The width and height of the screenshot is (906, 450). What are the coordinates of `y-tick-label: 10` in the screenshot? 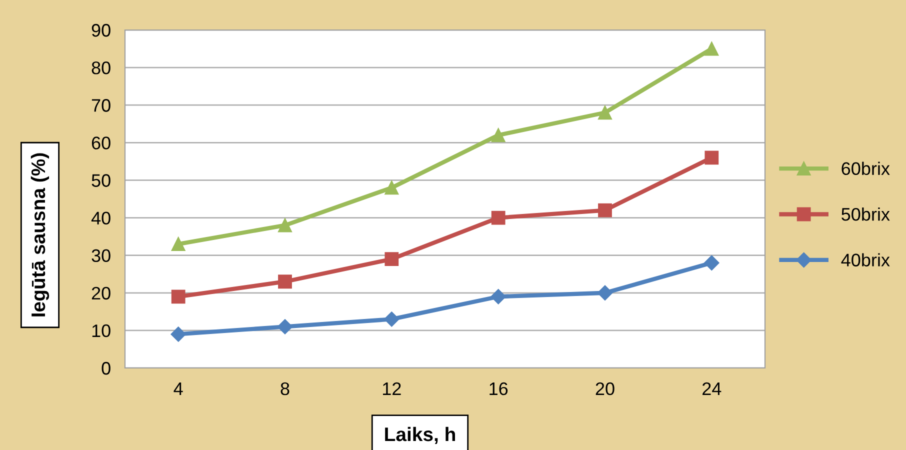 It's located at (101, 331).